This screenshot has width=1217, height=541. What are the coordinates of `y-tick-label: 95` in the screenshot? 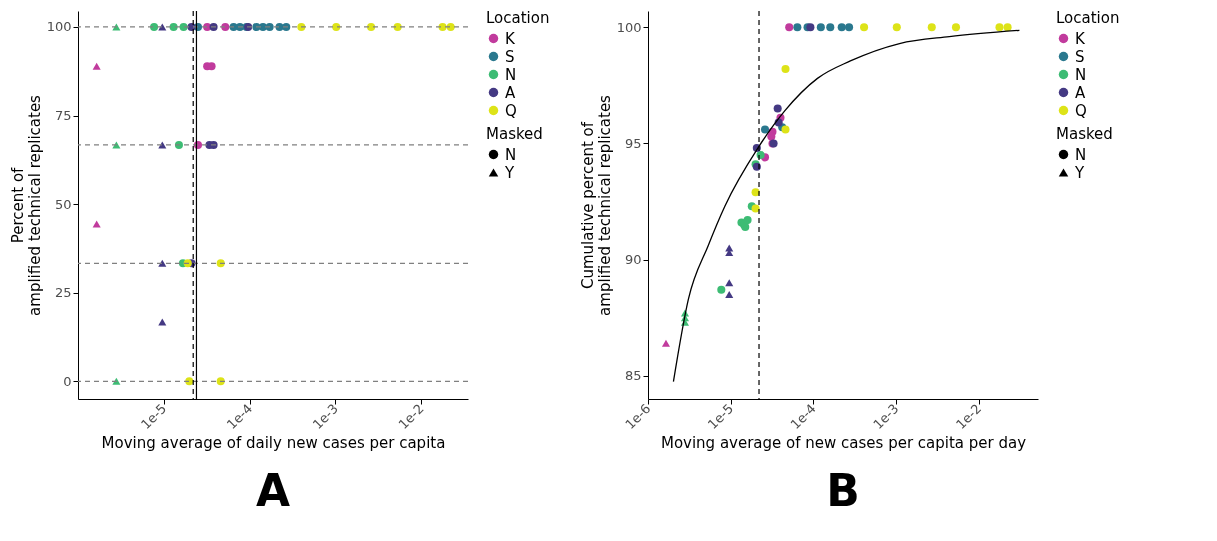 It's located at (633, 143).